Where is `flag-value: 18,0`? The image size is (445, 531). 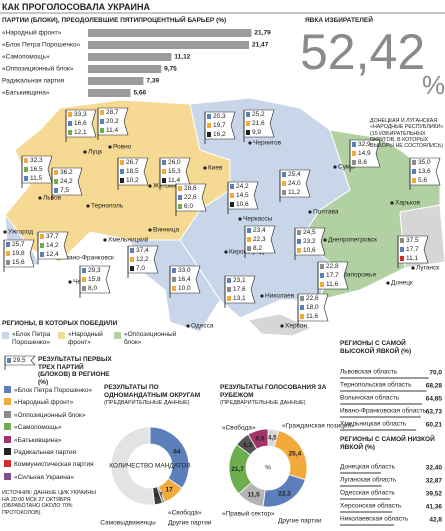 flag-value: 18,0 is located at coordinates (312, 307).